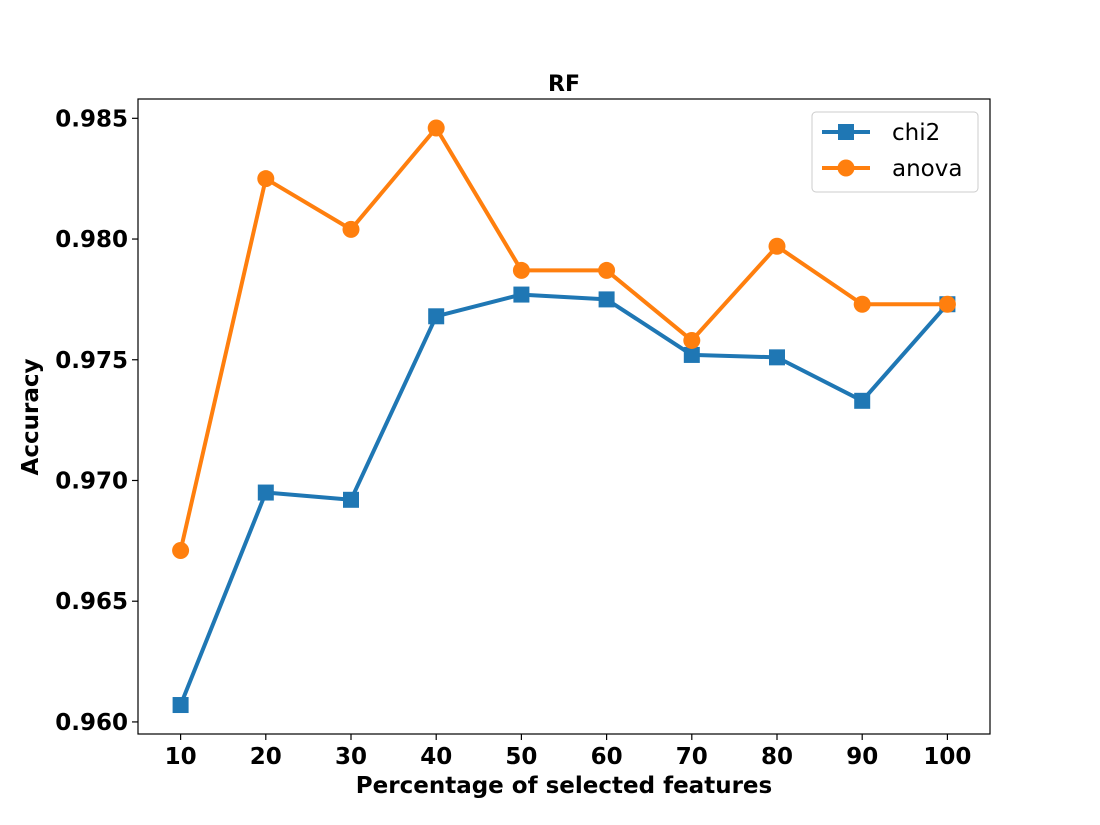 This screenshot has width=1100, height=825. I want to click on x-tick-label: 20, so click(266, 757).